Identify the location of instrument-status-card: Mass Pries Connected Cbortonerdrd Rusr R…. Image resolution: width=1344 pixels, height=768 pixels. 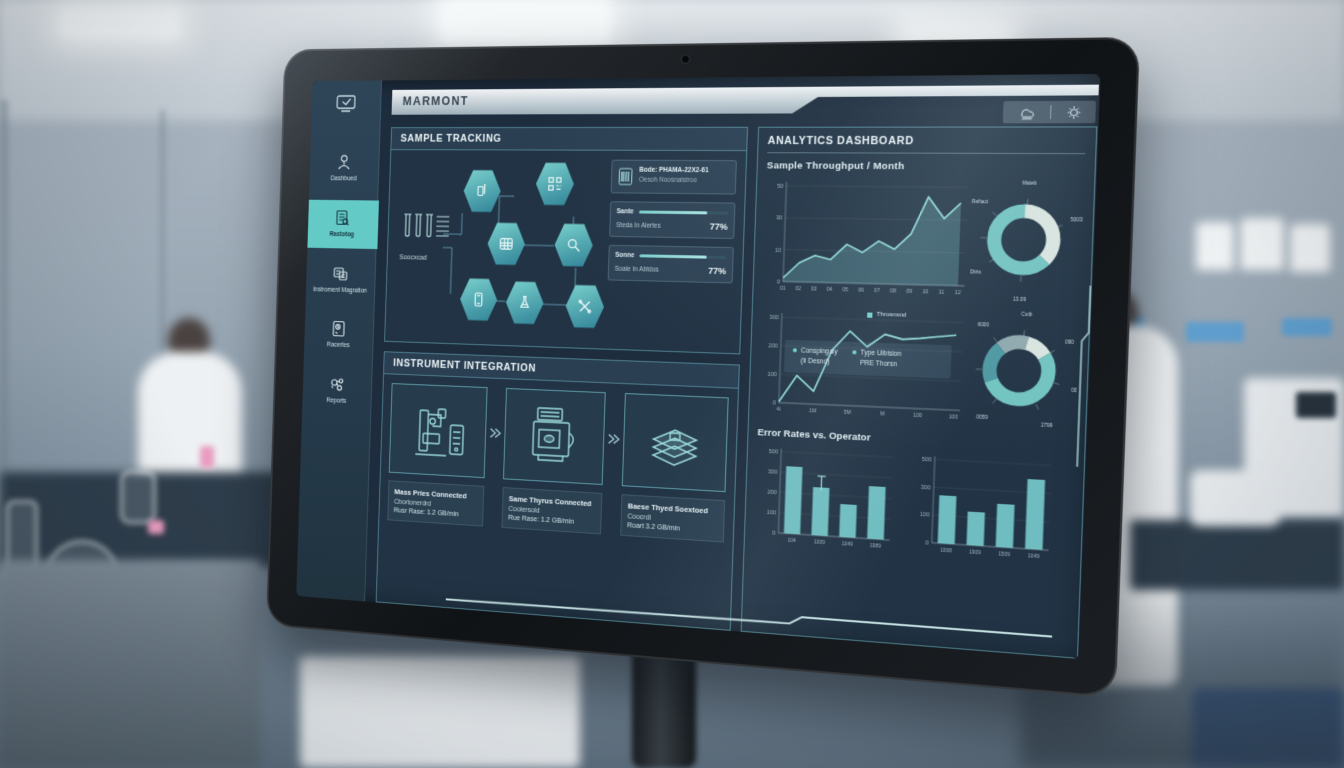
(436, 503).